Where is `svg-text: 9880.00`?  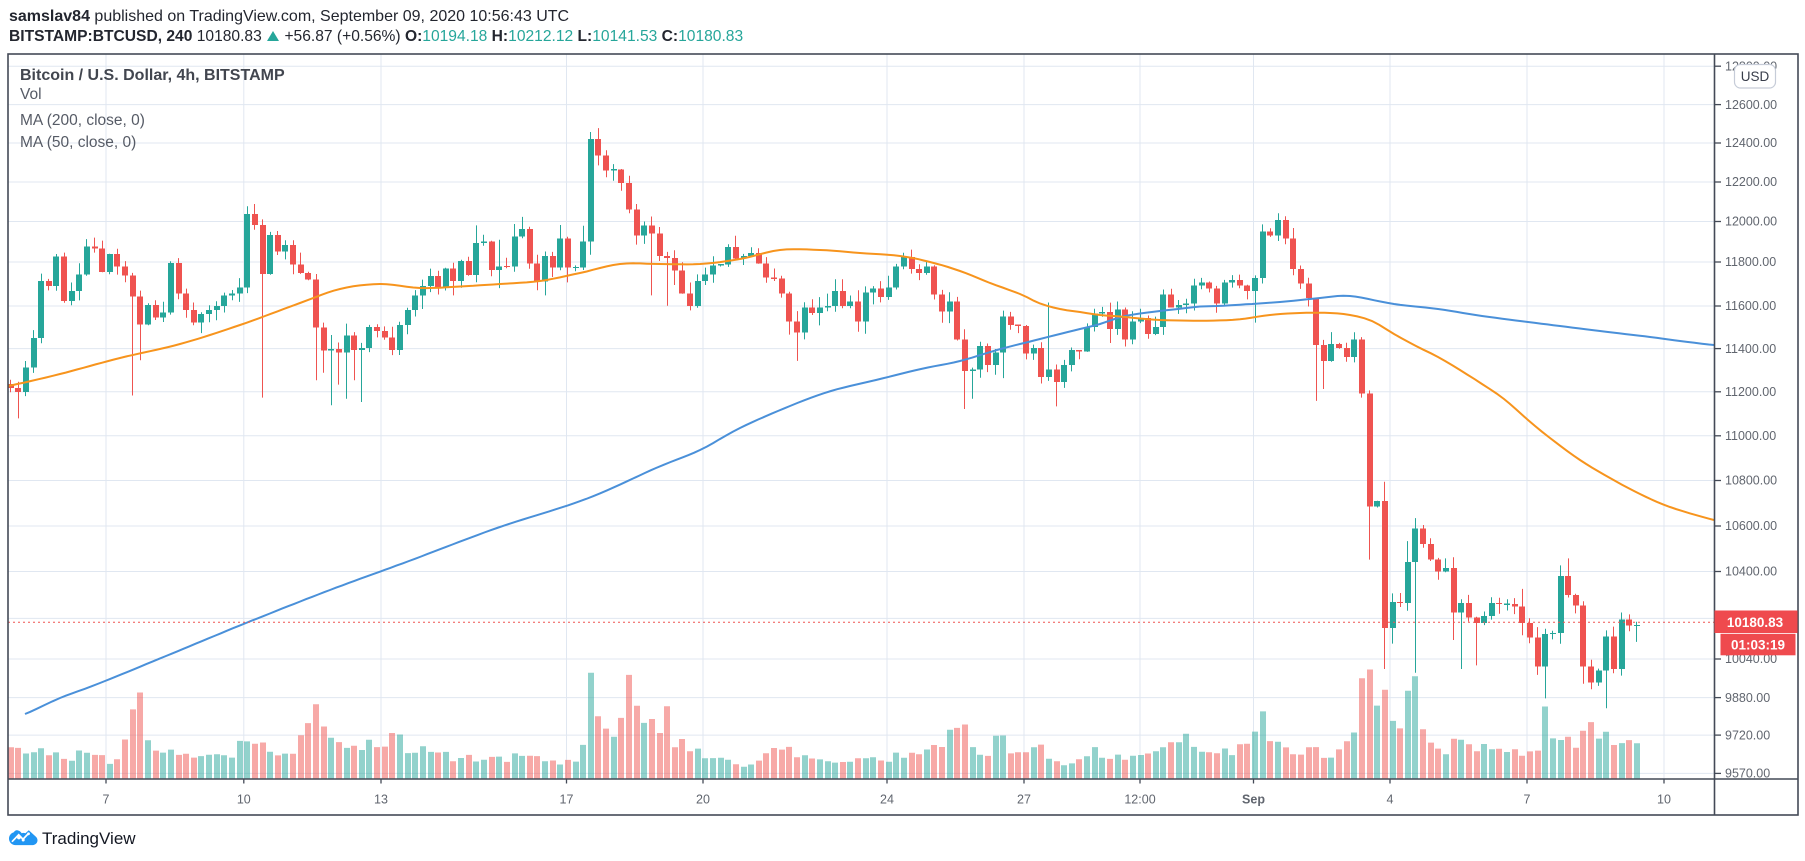 svg-text: 9880.00 is located at coordinates (1747, 698).